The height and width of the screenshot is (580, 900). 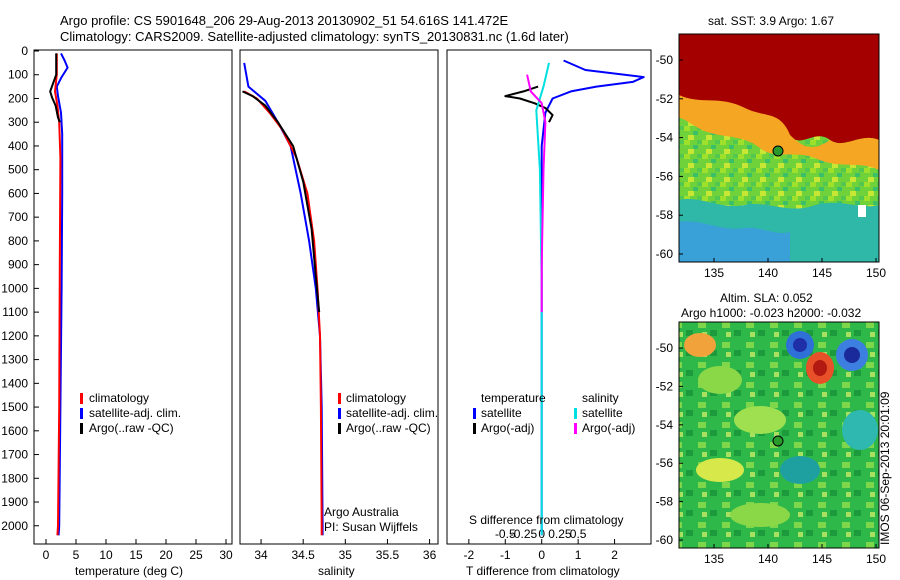 What do you see at coordinates (18, 146) in the screenshot?
I see `depth-tick-label: 400` at bounding box center [18, 146].